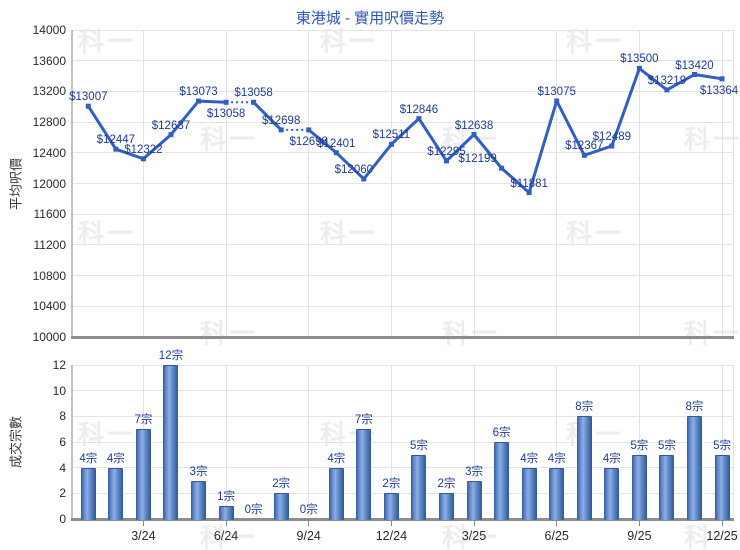 This screenshot has height=550, width=740. I want to click on volume-label: 0宗, so click(253, 510).